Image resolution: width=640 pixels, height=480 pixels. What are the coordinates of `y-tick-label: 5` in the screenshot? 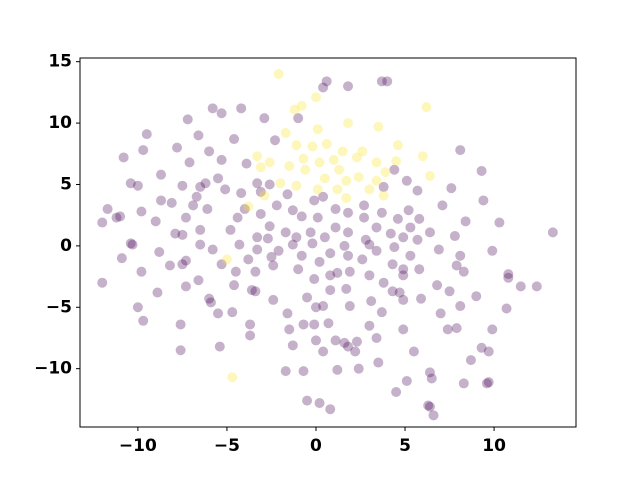 It's located at (66, 184).